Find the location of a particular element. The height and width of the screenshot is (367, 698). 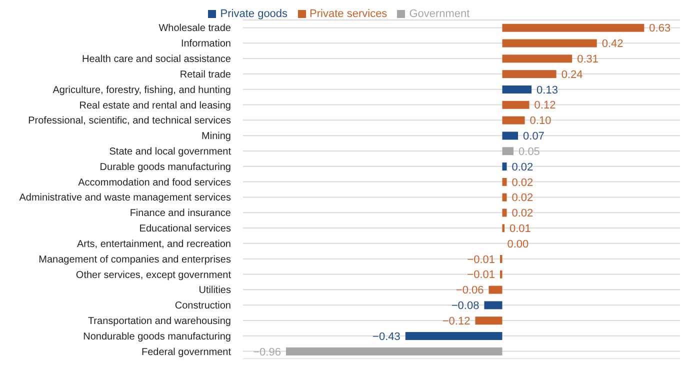

y-tick-label: Retail trade is located at coordinates (206, 74).